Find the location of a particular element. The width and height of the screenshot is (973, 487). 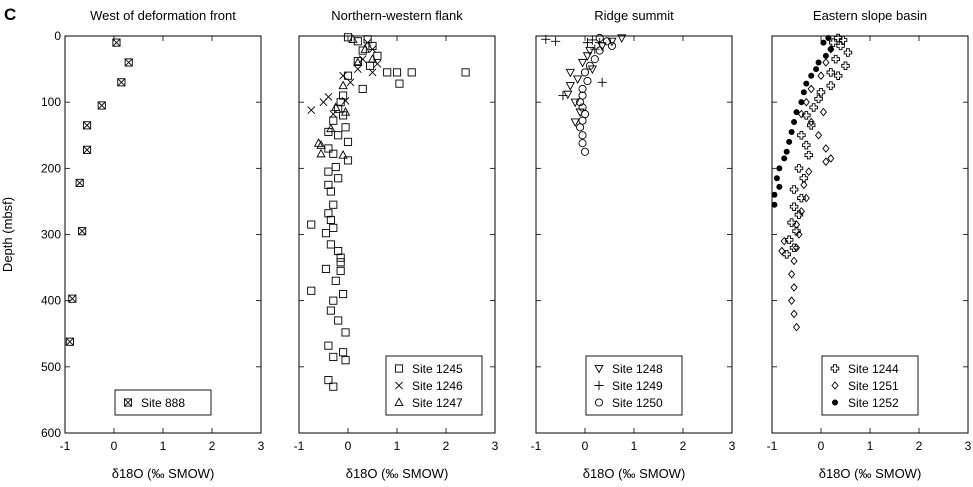

legend-label: Site 1247 is located at coordinates (437, 403).